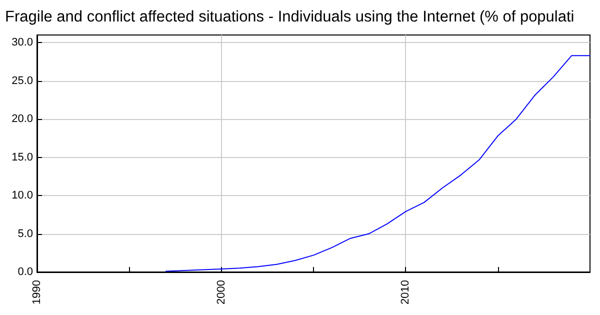  Describe the element at coordinates (37, 292) in the screenshot. I see `x-tick-label: 1990` at that location.